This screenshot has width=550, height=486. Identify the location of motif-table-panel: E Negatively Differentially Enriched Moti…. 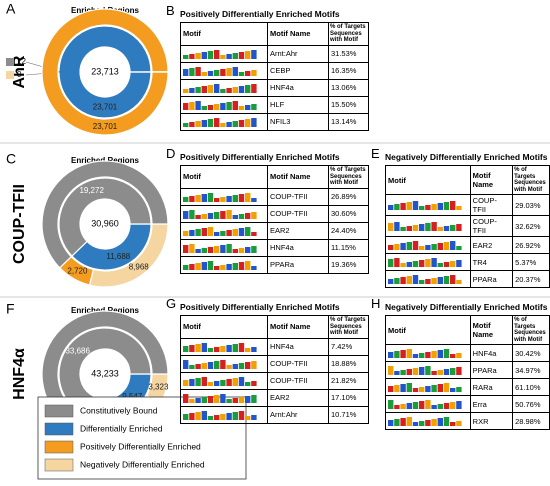
(460, 217).